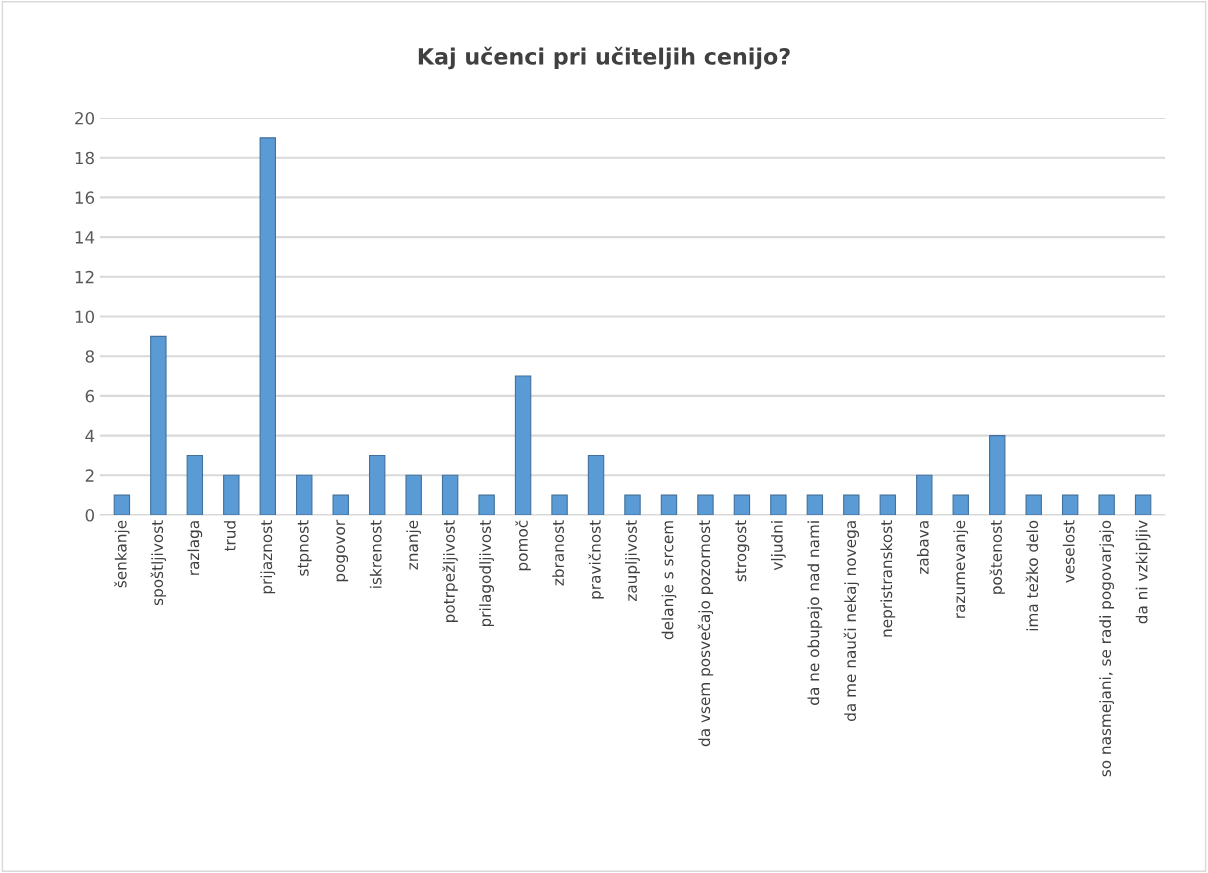 This screenshot has height=873, width=1208. Describe the element at coordinates (815, 613) in the screenshot. I see `x-tick-label: da ne obupajo nad nami` at that location.